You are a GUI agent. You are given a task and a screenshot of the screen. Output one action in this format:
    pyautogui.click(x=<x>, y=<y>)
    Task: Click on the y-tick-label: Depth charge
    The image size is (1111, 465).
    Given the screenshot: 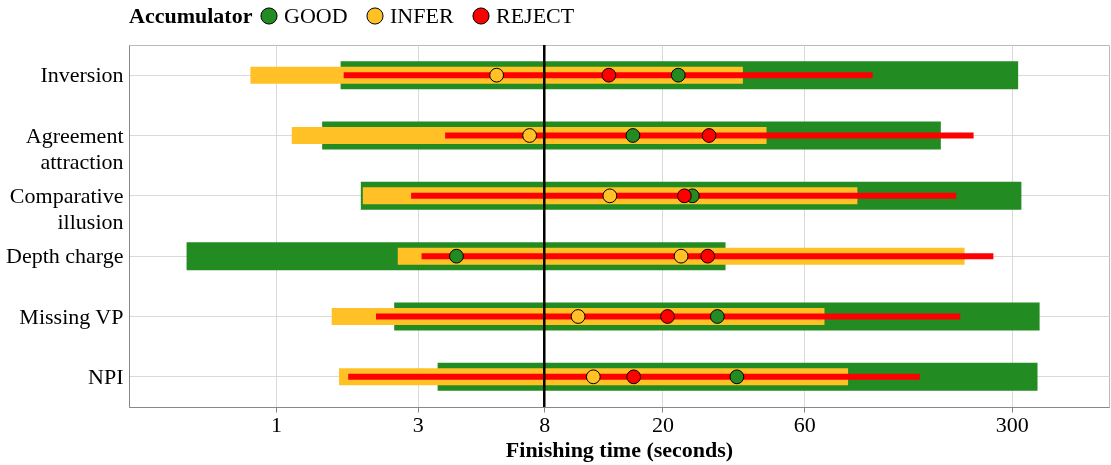 What is the action you would take?
    pyautogui.click(x=65, y=256)
    